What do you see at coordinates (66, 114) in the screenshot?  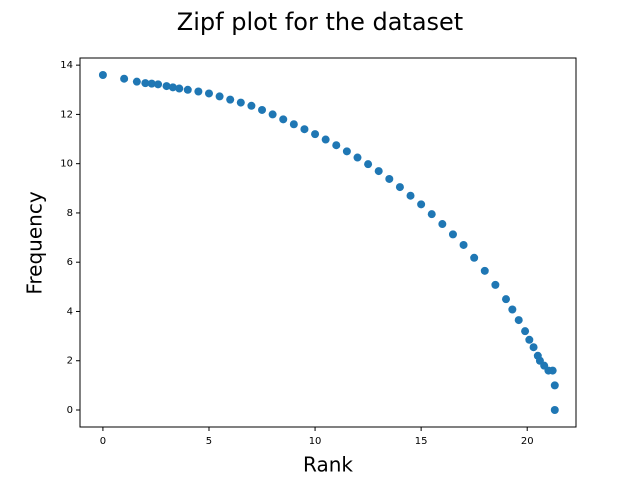 I see `y-tick-label: 12` at bounding box center [66, 114].